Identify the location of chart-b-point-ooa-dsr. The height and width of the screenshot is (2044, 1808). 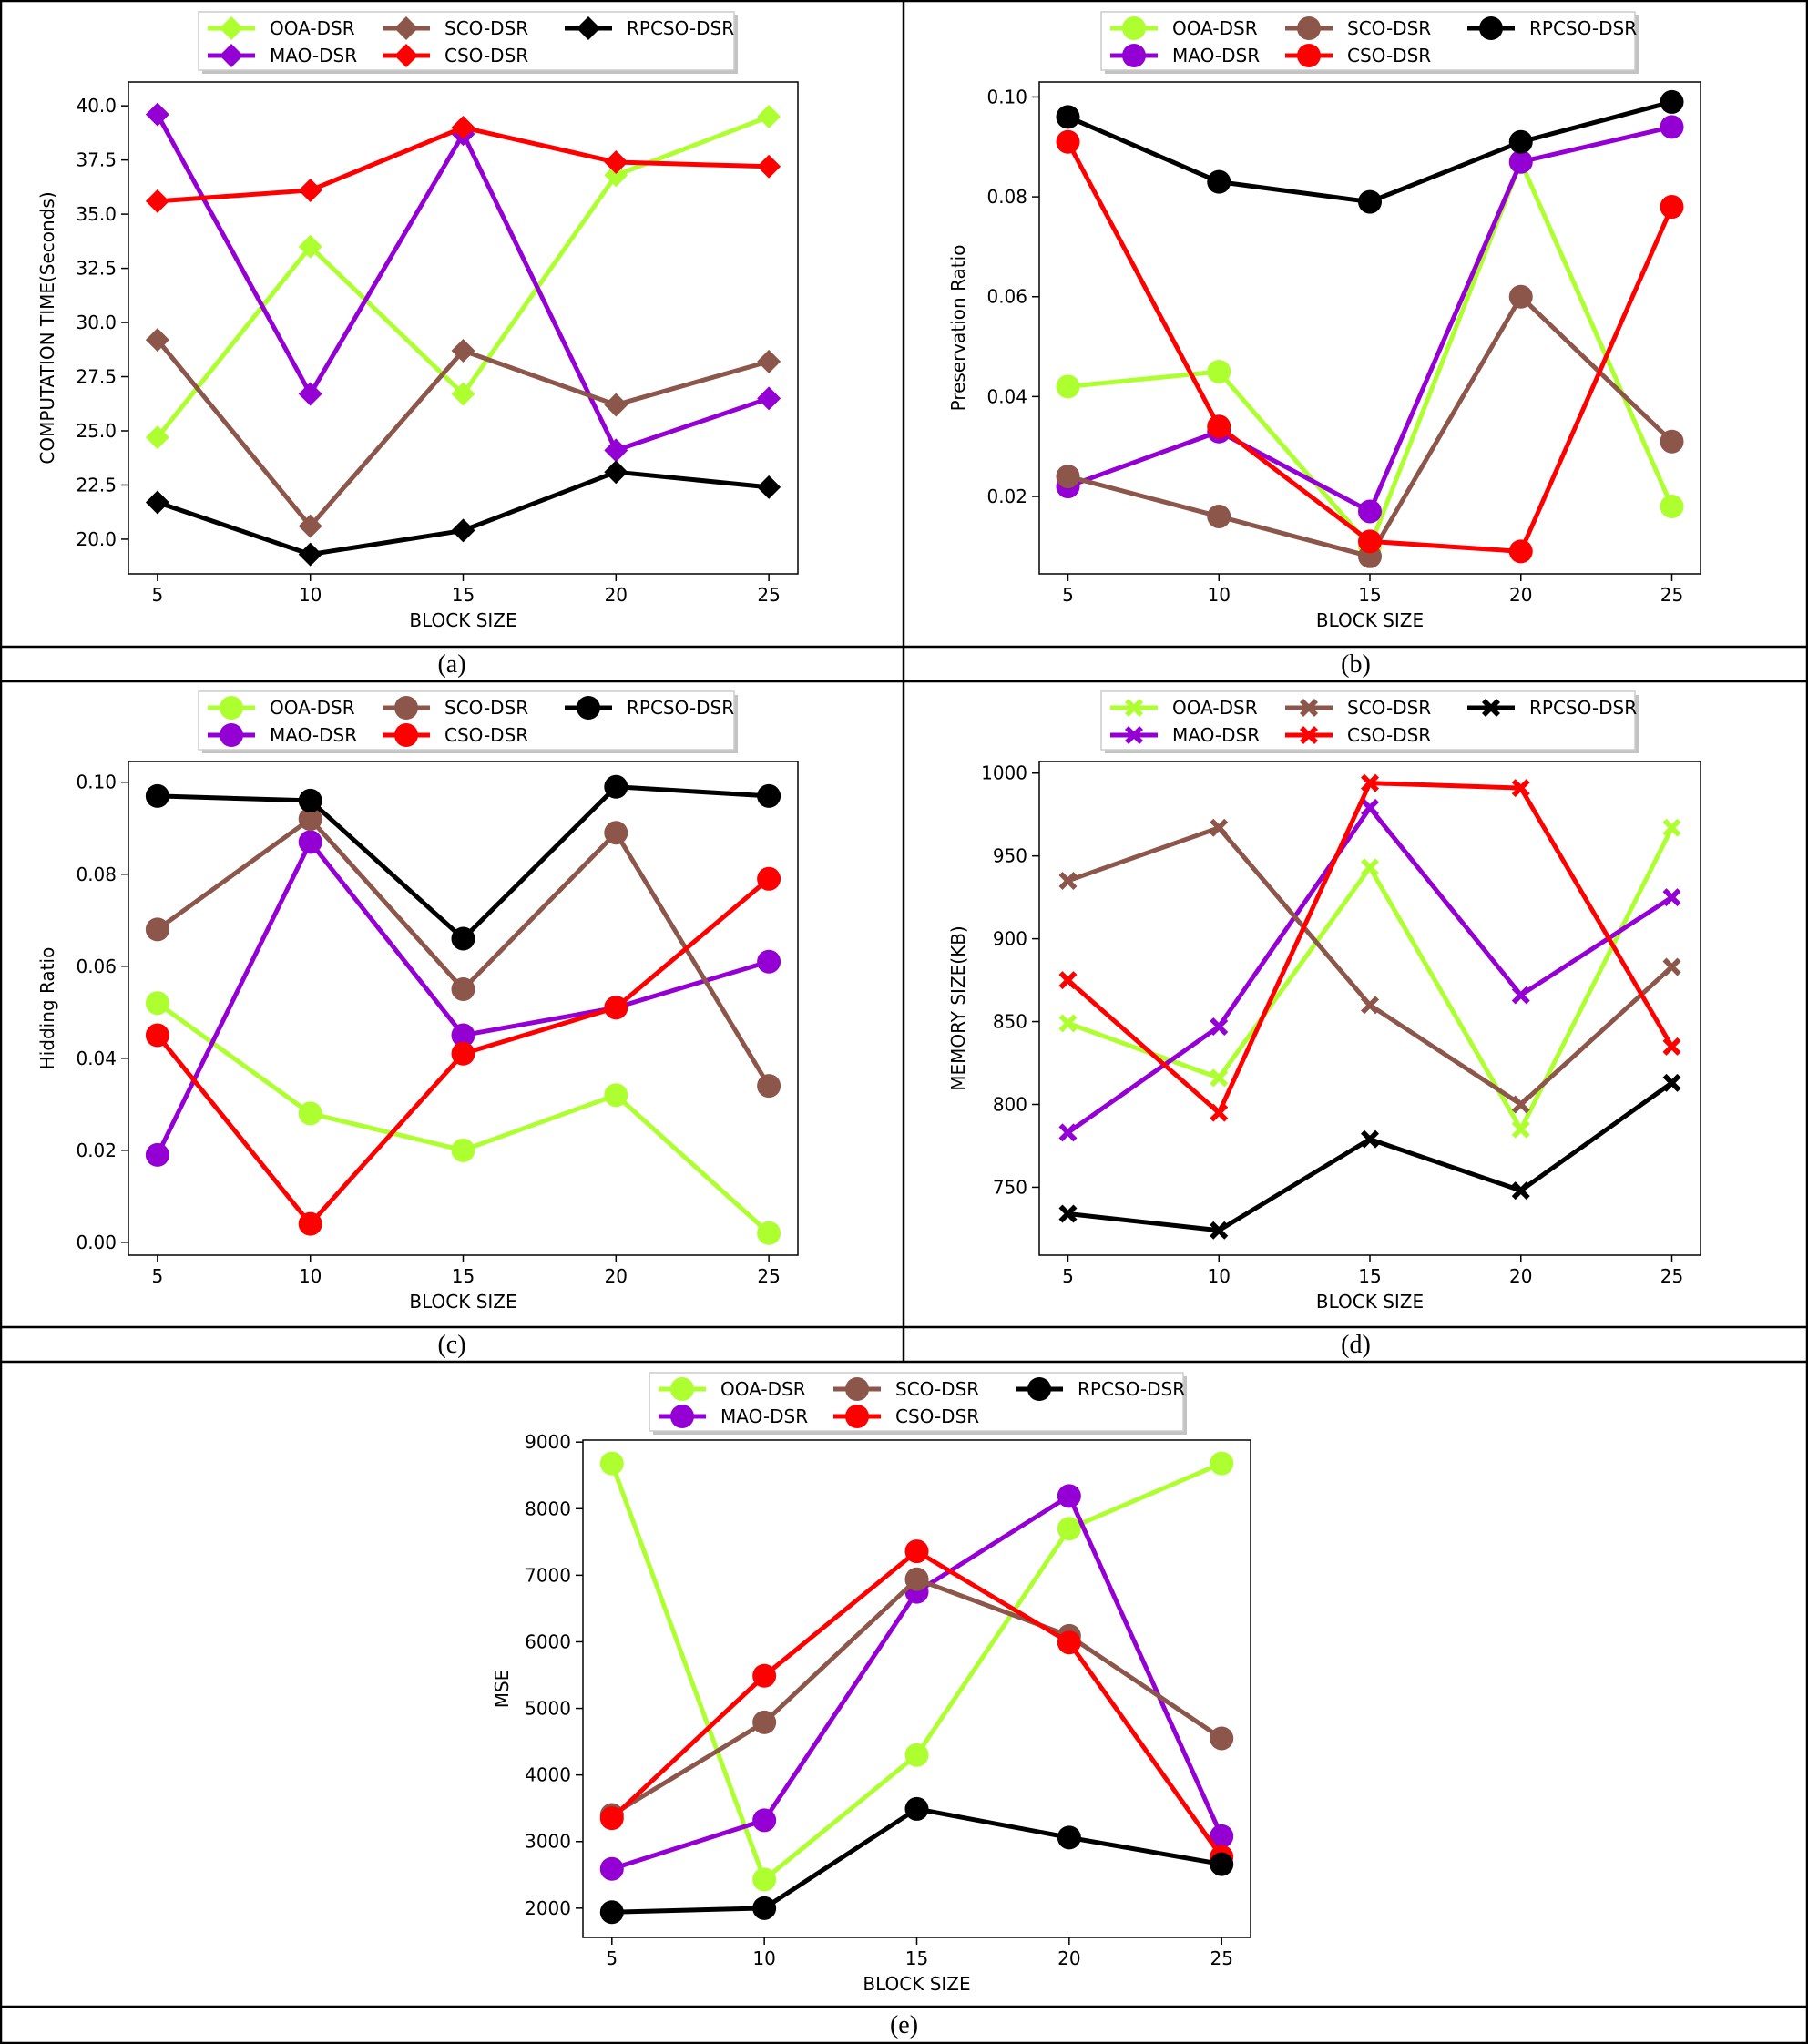
(1068, 387).